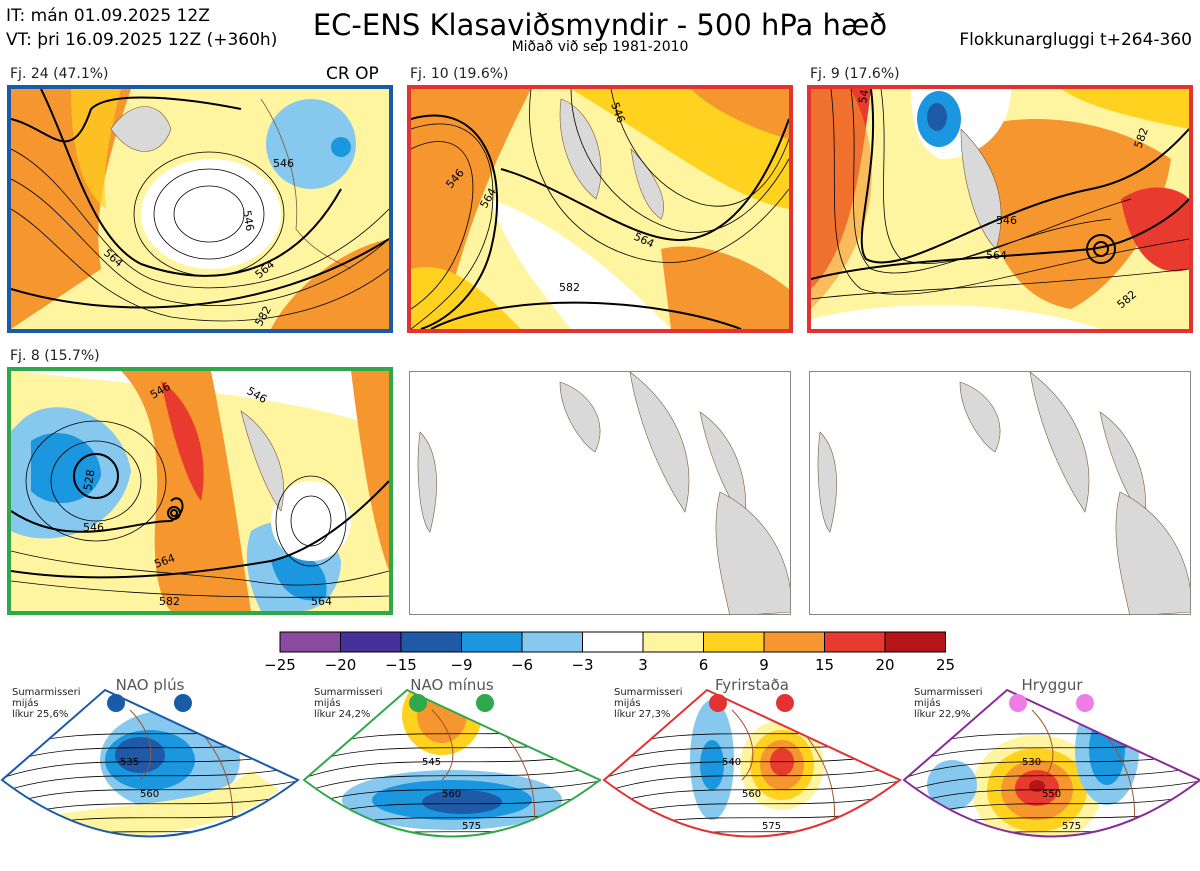 The width and height of the screenshot is (1200, 871). What do you see at coordinates (1031, 762) in the screenshot?
I see `regime-contour-label: 530` at bounding box center [1031, 762].